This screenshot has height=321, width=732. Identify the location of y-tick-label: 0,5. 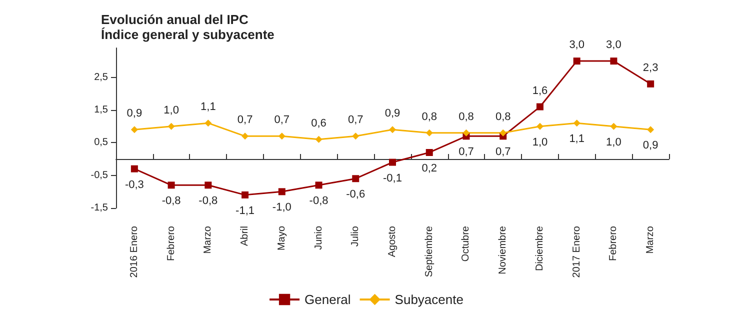
(101, 142).